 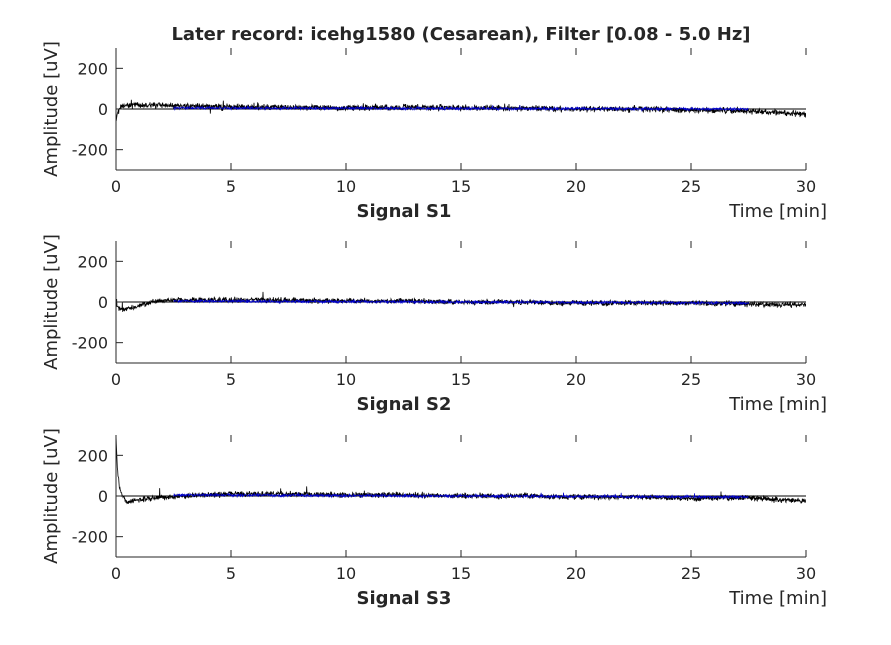 I want to click on series-black-s1, so click(x=461, y=110).